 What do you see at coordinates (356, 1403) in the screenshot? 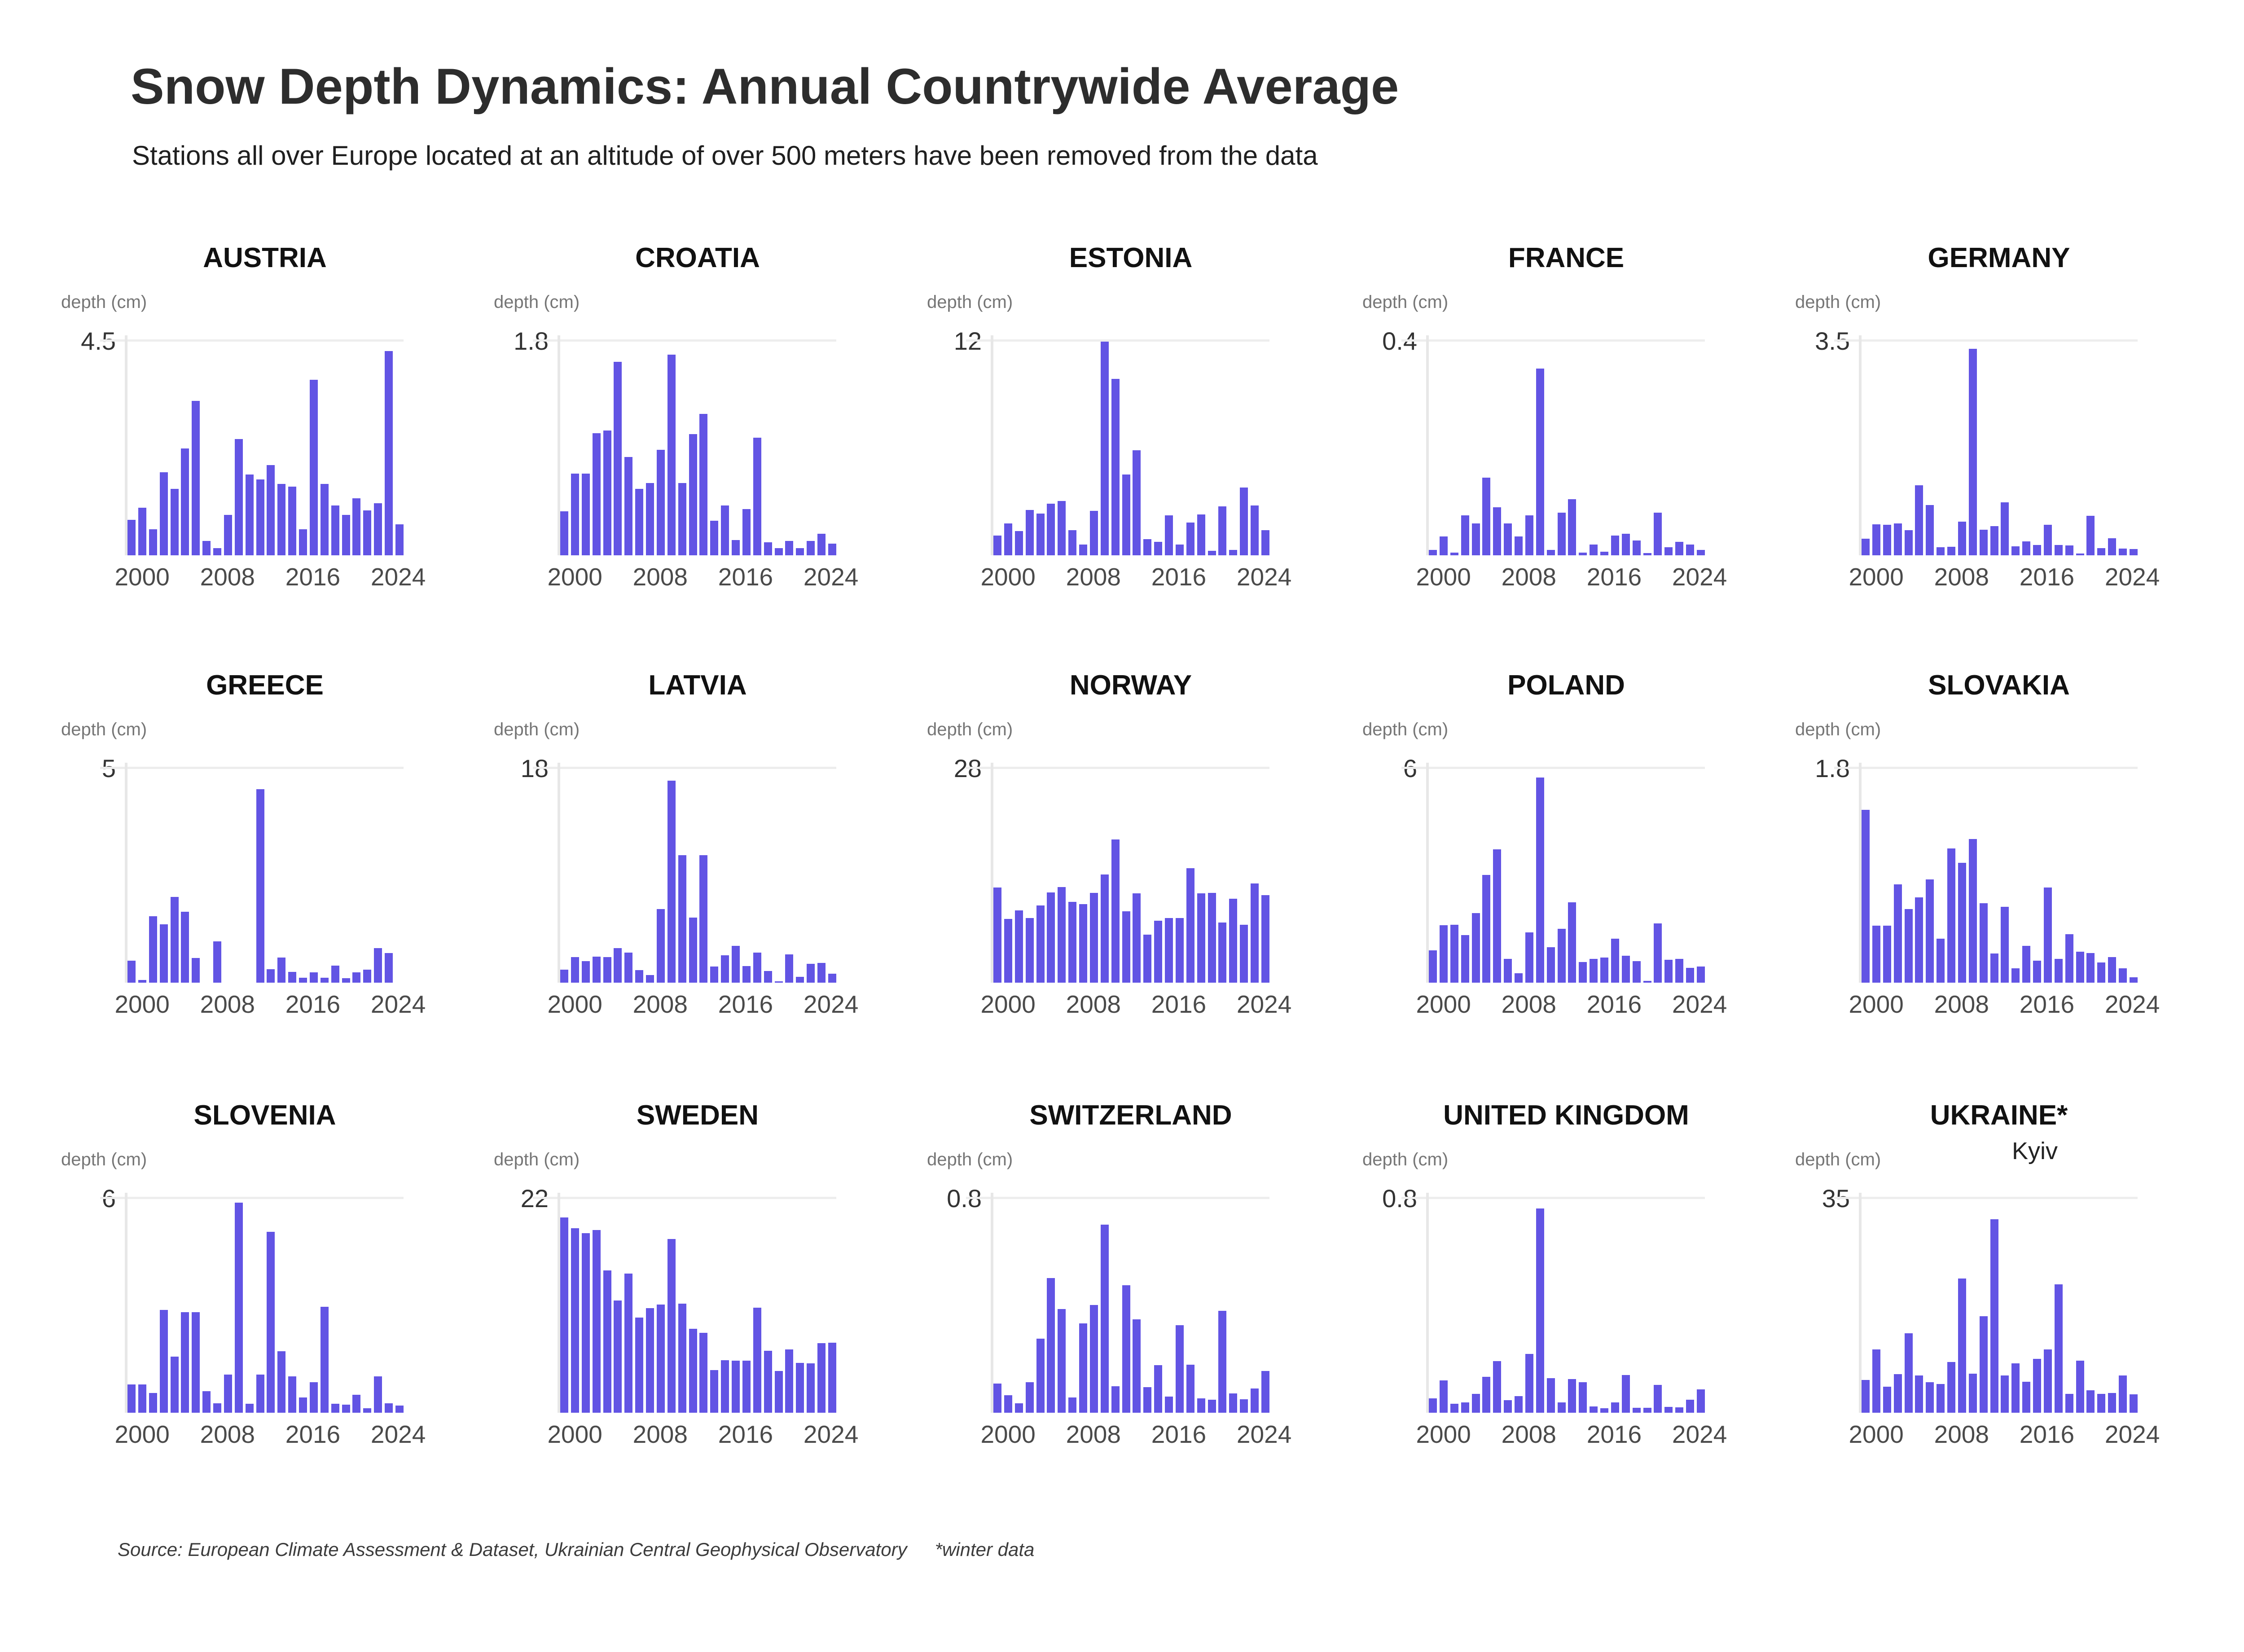
I see `bar-2020` at bounding box center [356, 1403].